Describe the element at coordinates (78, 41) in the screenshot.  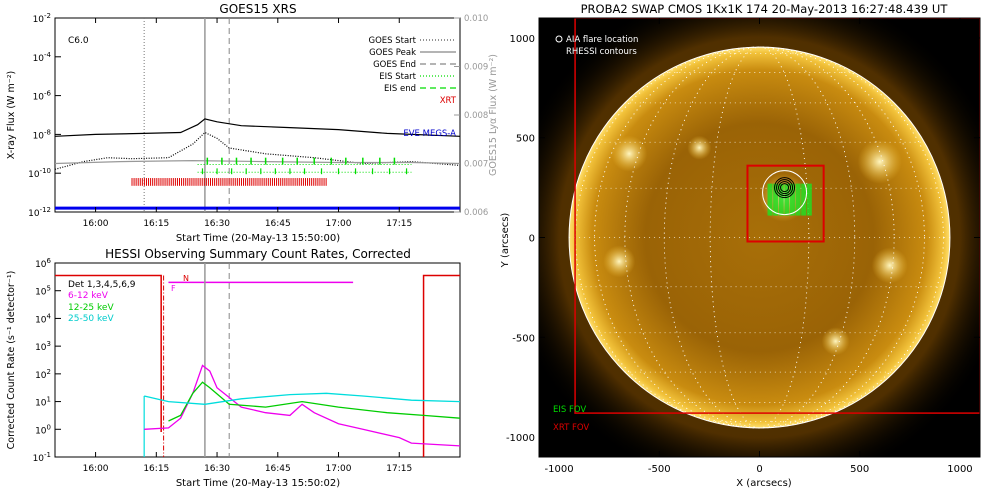
I see `goes-flare-class: C6.0` at that location.